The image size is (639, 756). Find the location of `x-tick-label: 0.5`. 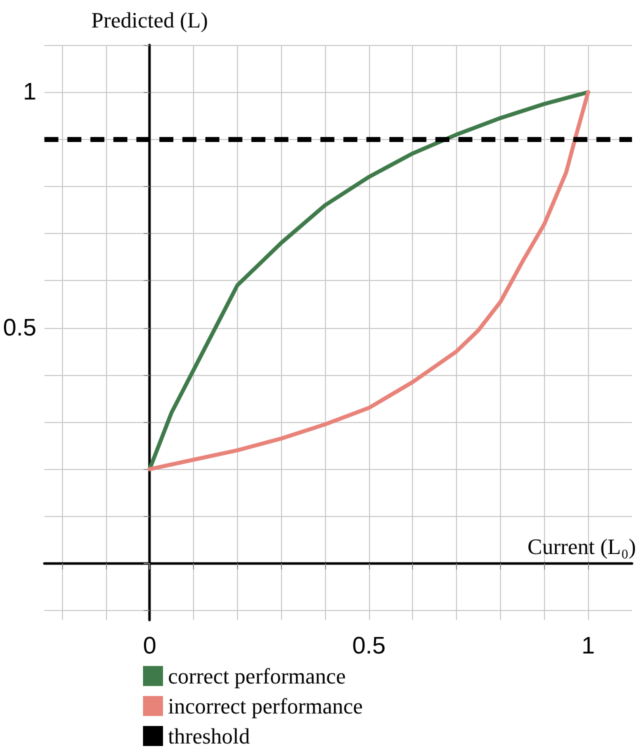

x-tick-label: 0.5 is located at coordinates (369, 646).